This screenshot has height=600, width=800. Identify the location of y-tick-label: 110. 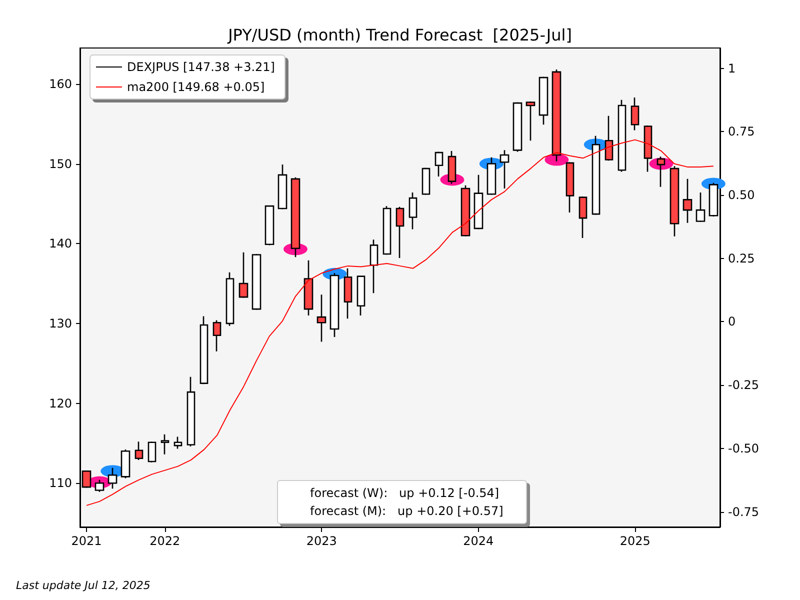
(60, 483).